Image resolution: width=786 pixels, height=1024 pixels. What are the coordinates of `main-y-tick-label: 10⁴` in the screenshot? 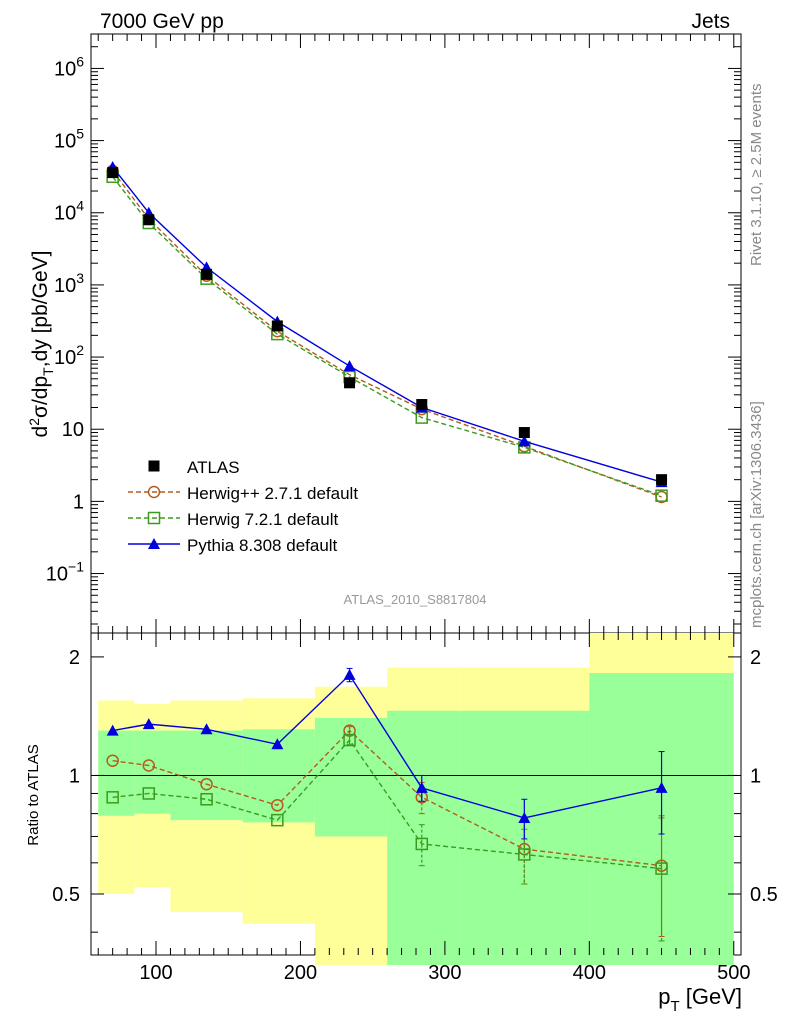 It's located at (69, 211).